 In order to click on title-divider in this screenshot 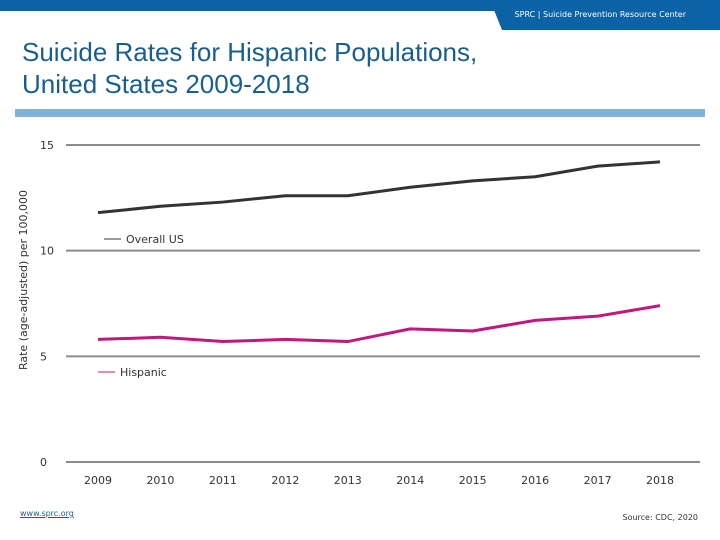, I will do `click(360, 113)`.